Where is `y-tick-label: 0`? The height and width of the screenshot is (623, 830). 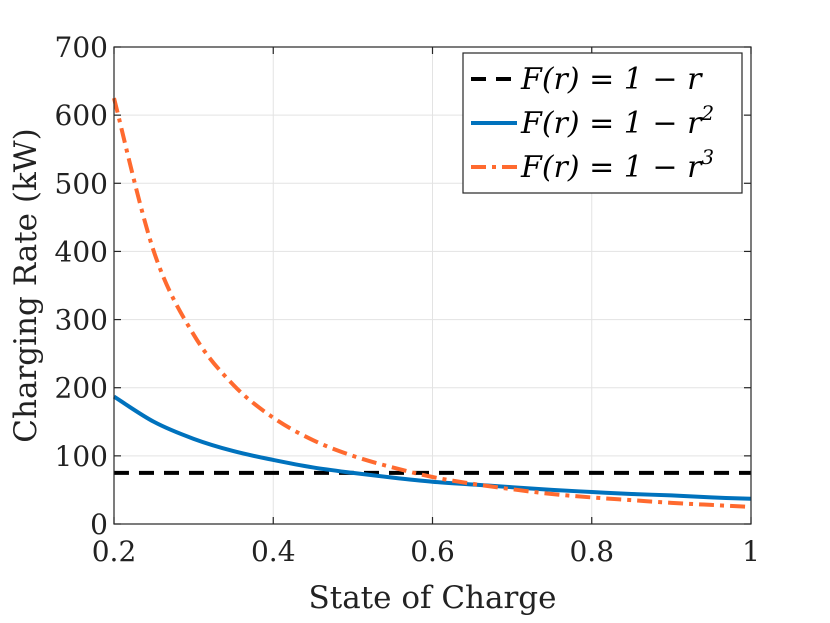 y-tick-label: 0 is located at coordinates (99, 524).